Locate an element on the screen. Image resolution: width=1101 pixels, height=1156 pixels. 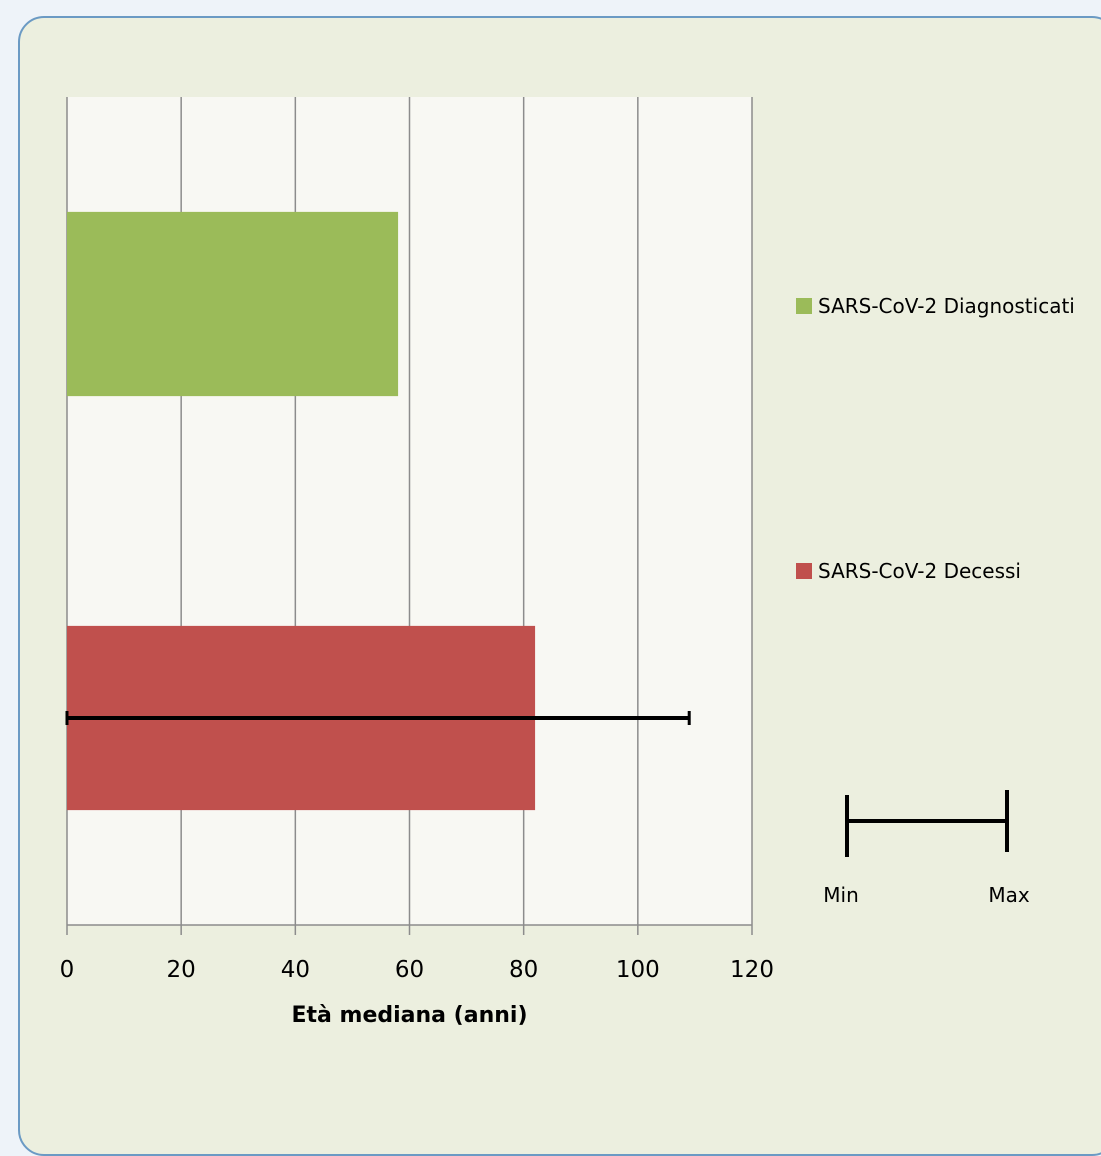
x-tick-label: 20 is located at coordinates (181, 970).